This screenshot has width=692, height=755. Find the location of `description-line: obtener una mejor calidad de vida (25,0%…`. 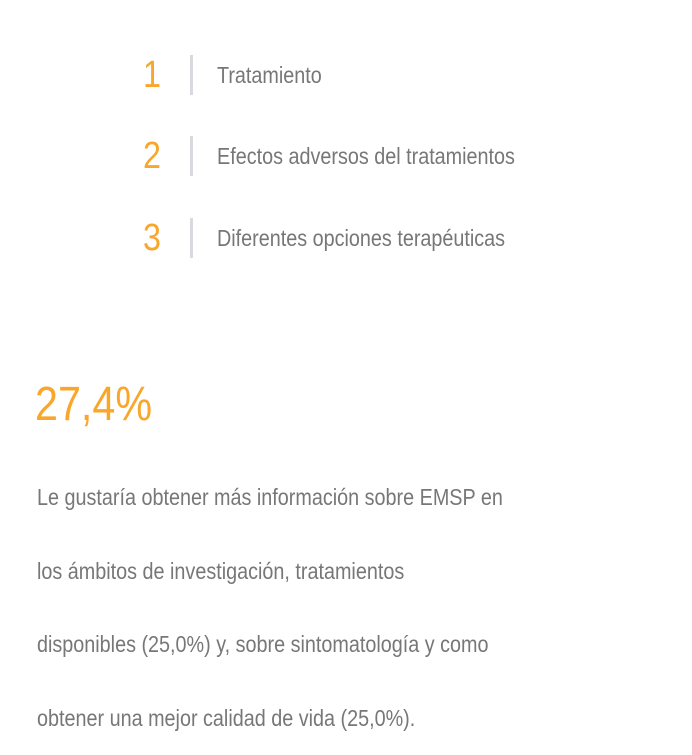

description-line: obtener una mejor calidad de vida (25,0%… is located at coordinates (226, 717).